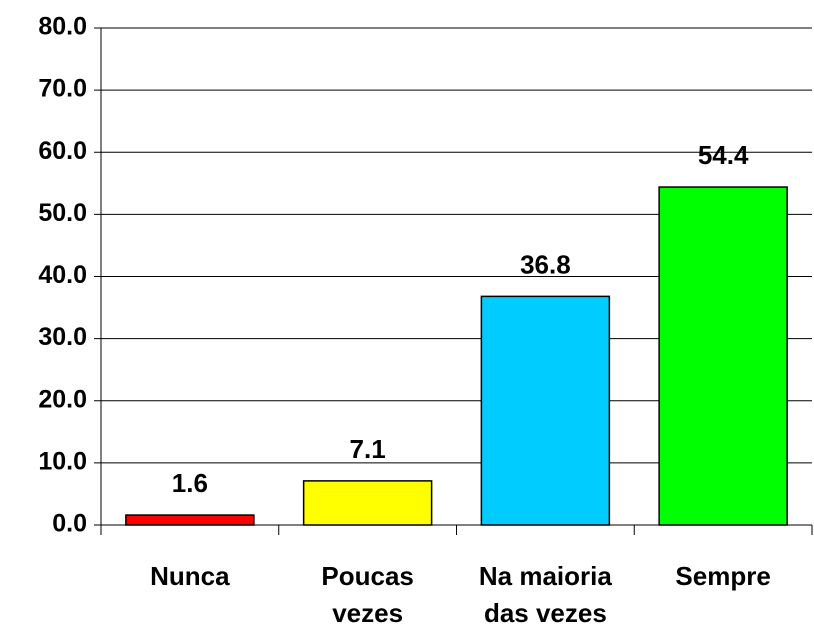 This screenshot has width=814, height=630. I want to click on y-tick-label: 0.0, so click(69, 524).